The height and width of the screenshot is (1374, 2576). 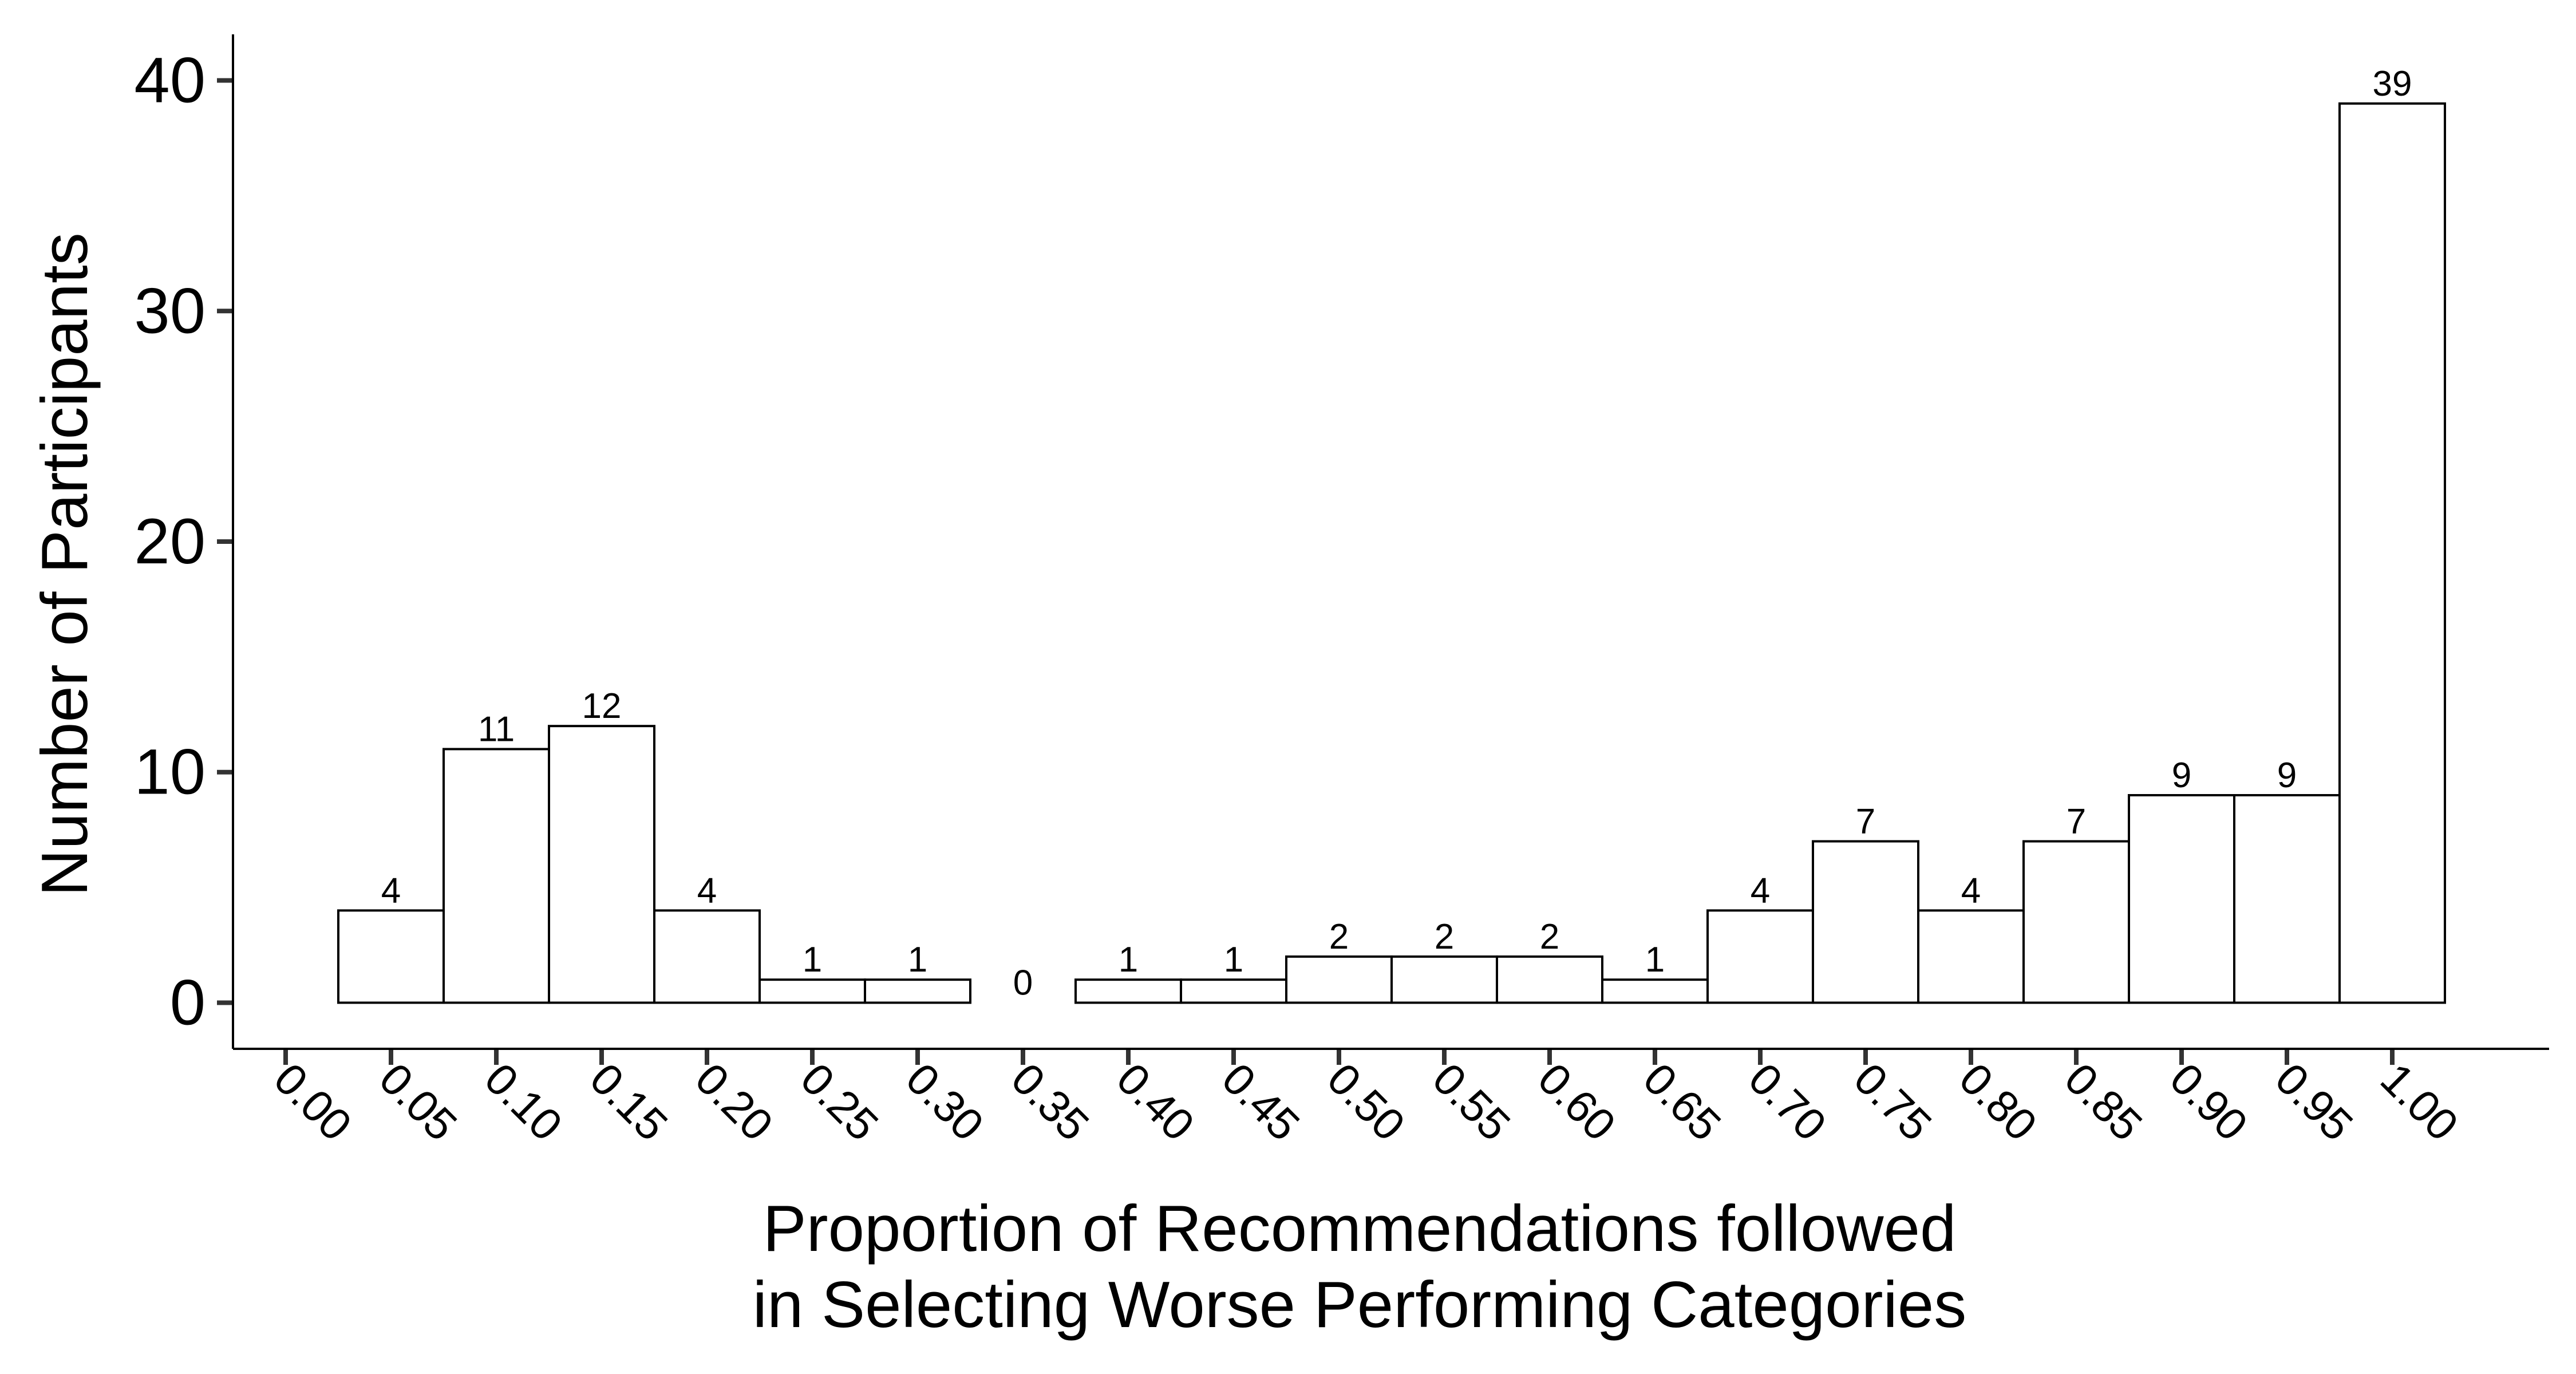 I want to click on x-tick-label-1.00: 1.00, so click(x=2419, y=1102).